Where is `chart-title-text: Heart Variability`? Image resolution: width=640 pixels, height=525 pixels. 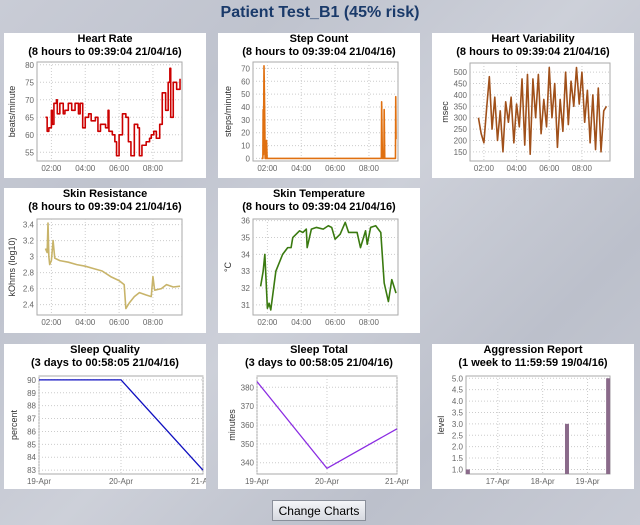
chart-title-text: Heart Variability is located at coordinates (533, 39).